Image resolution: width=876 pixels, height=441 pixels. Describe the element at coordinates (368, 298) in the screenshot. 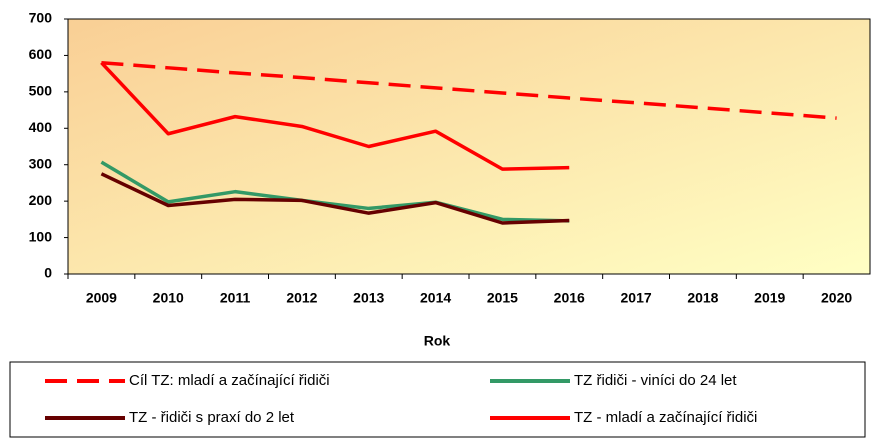

I see `x-tick-label: 2013` at that location.